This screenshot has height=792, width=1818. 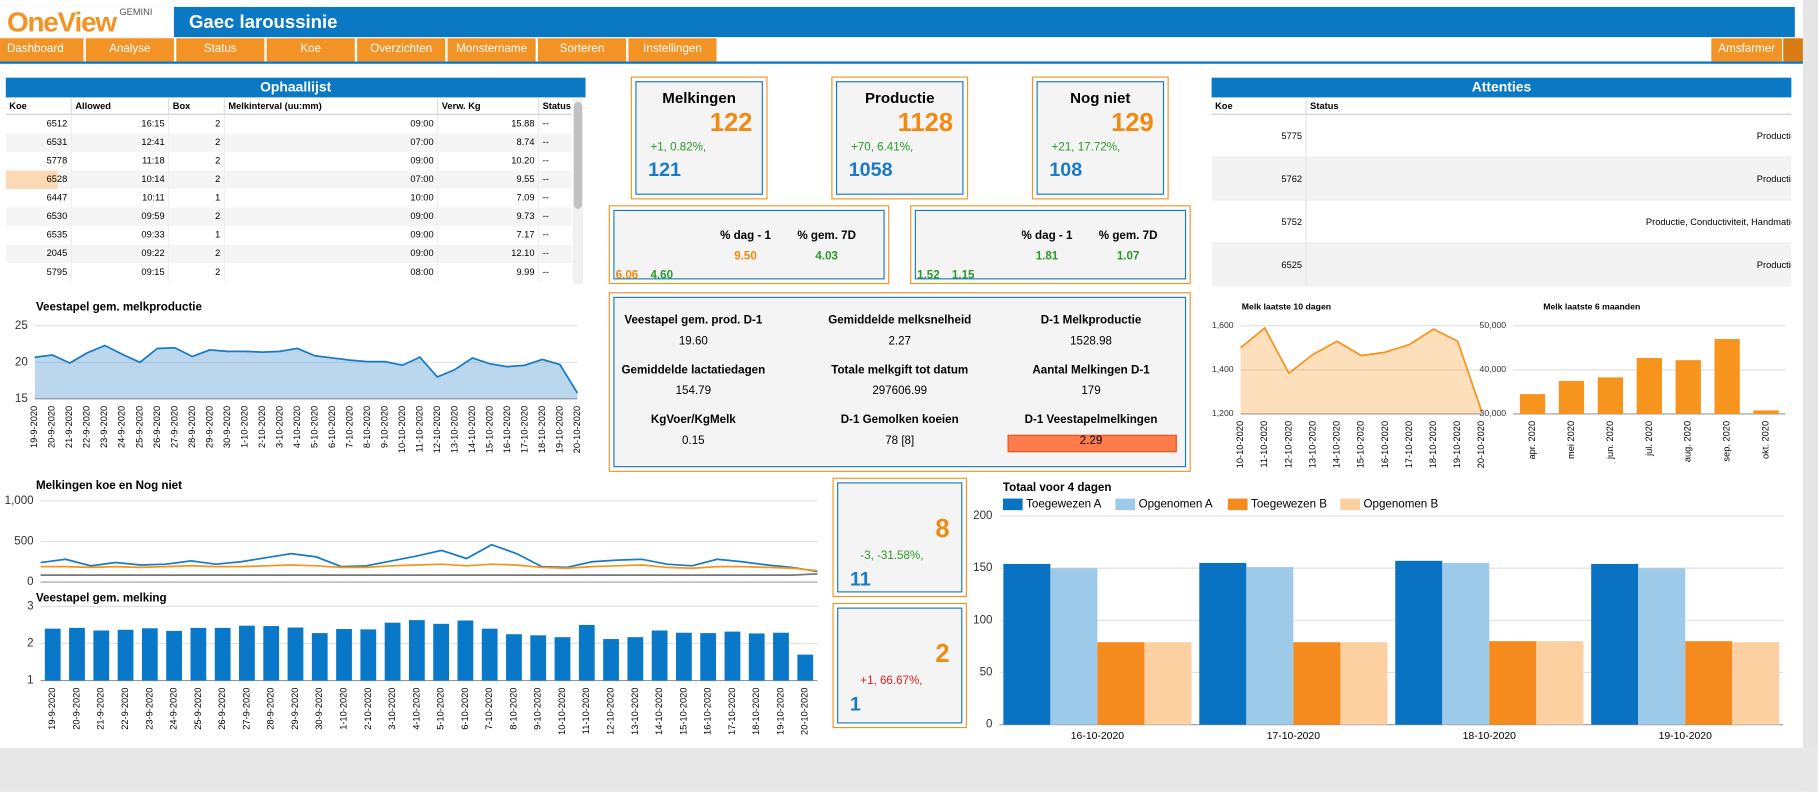 I want to click on nav-item: Analyse, so click(x=129, y=50).